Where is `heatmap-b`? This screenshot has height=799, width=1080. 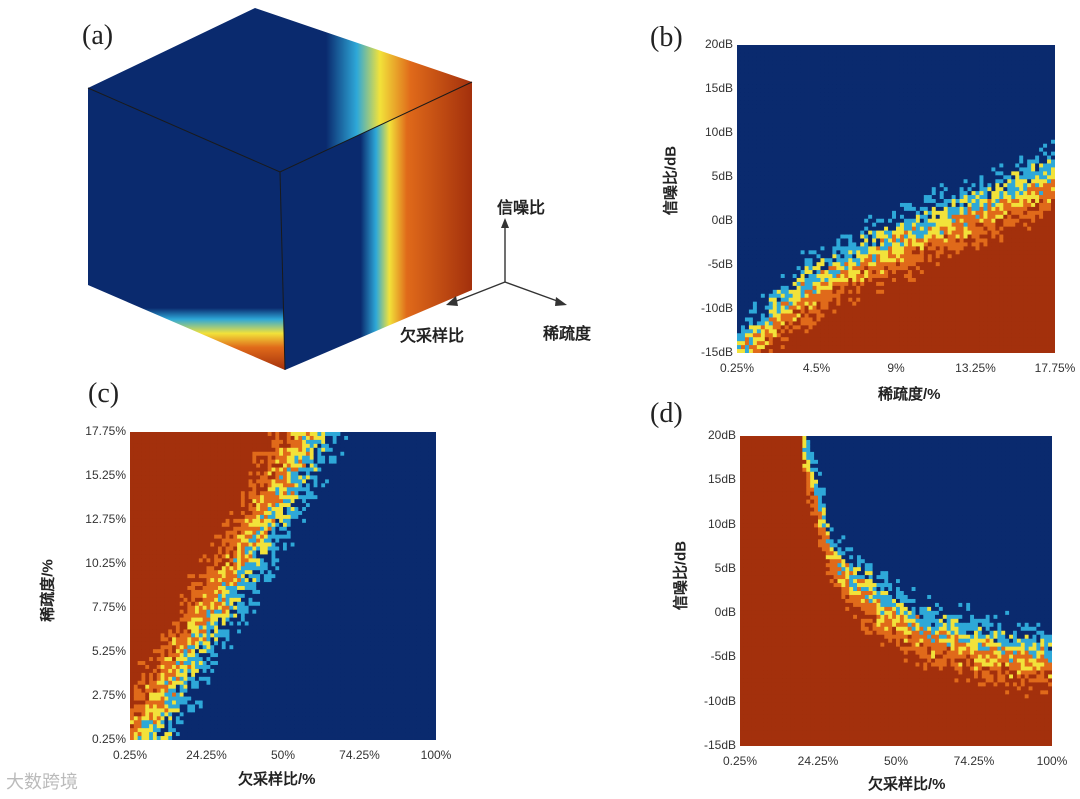
heatmap-b is located at coordinates (896, 199).